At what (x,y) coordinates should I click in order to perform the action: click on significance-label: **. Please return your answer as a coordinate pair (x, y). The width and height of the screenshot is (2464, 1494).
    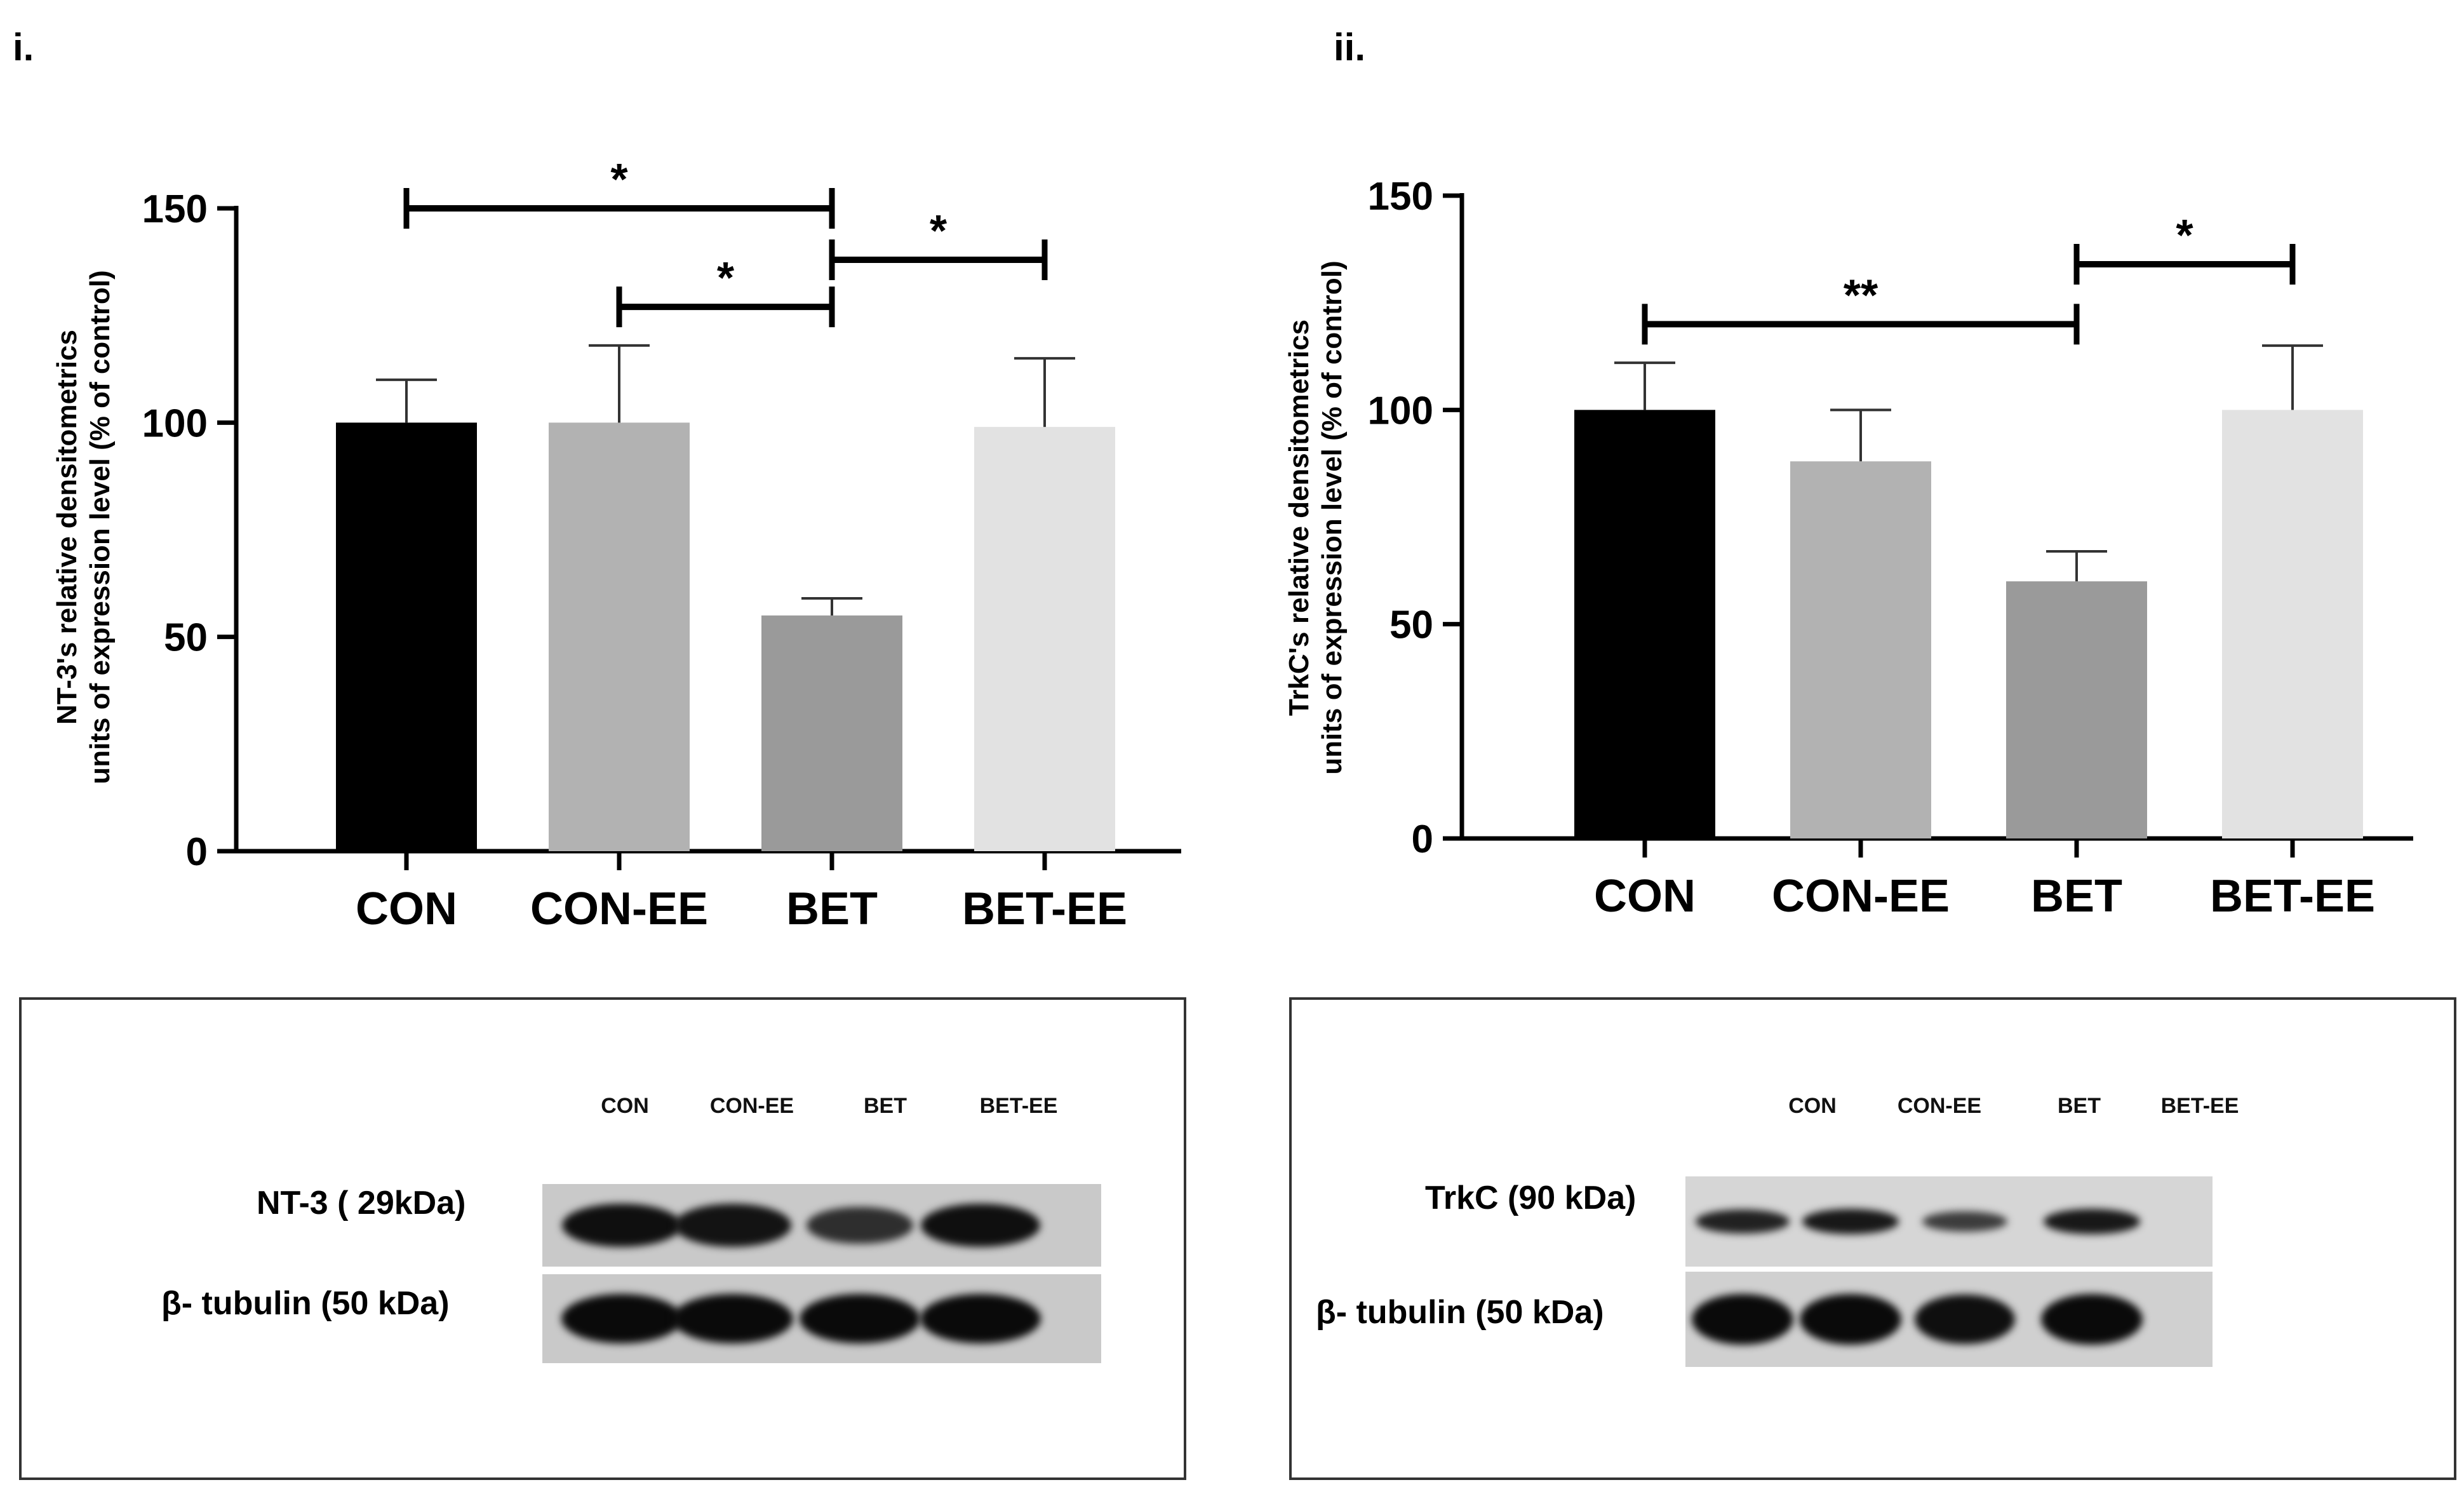
    Looking at the image, I should click on (1861, 295).